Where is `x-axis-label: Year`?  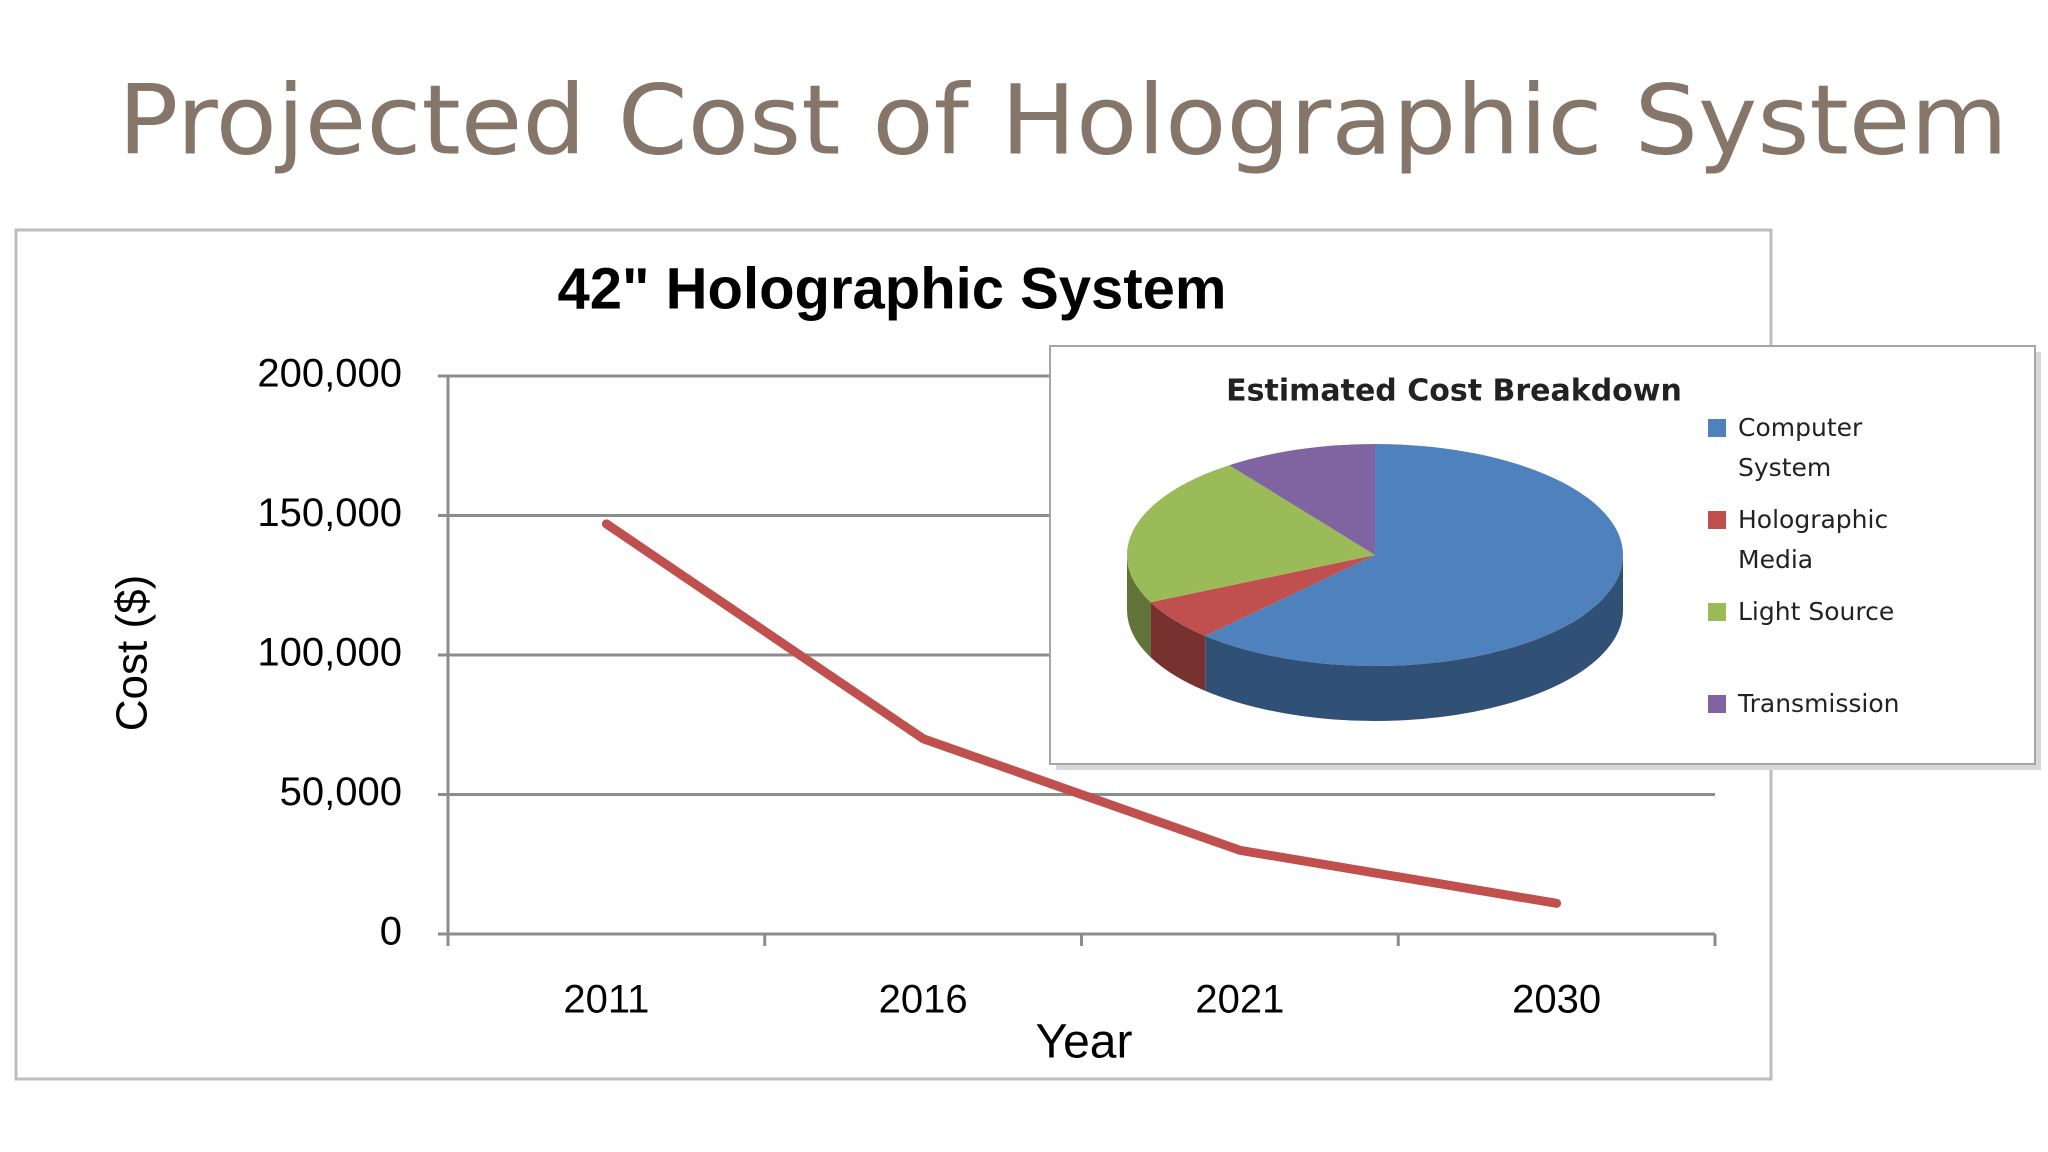
x-axis-label: Year is located at coordinates (1084, 1042).